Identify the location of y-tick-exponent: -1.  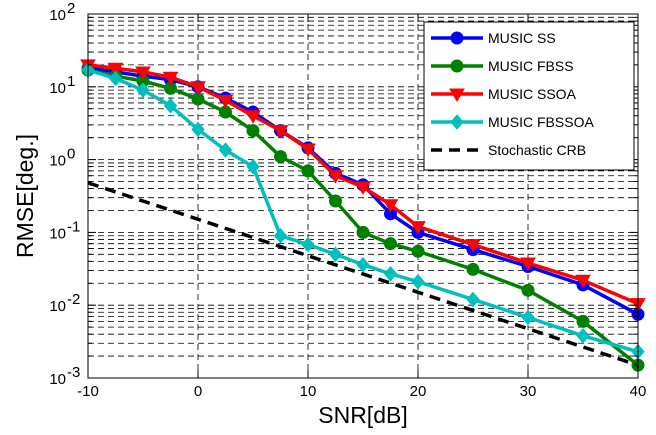
(73, 226).